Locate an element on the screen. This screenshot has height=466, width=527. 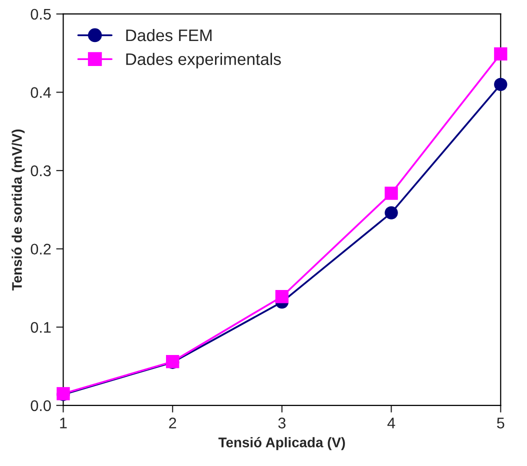
x-tick-label: 4 is located at coordinates (391, 423).